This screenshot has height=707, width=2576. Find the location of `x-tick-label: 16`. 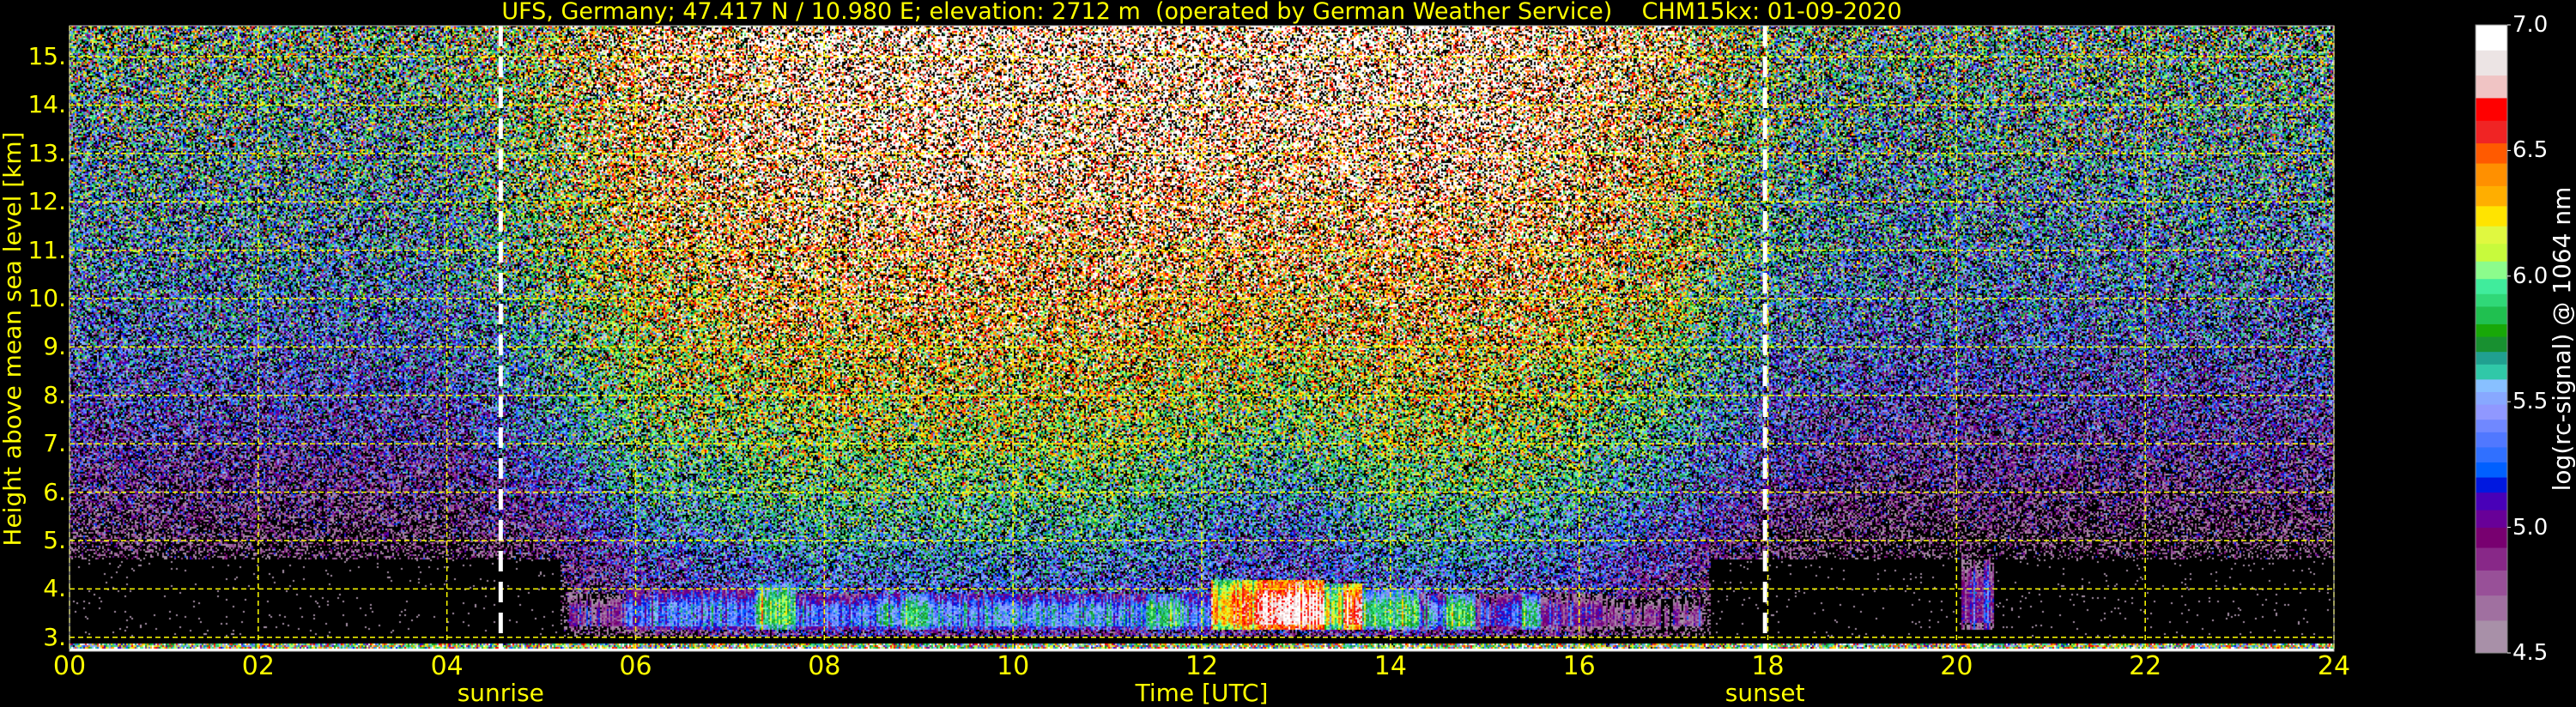

x-tick-label: 16 is located at coordinates (1579, 666).